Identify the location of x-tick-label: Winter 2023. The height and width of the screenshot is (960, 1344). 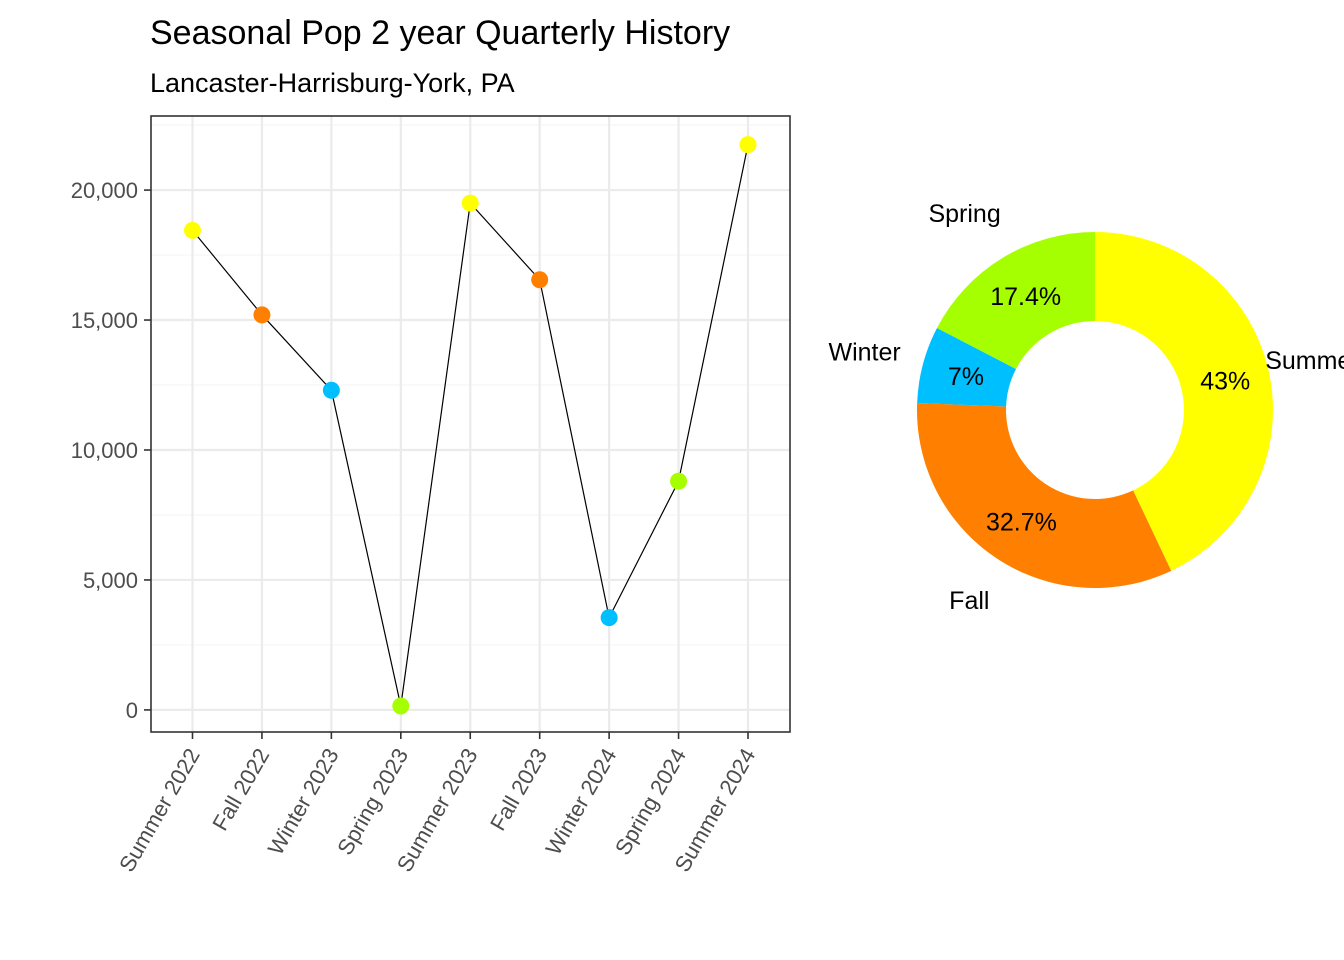
(303, 801).